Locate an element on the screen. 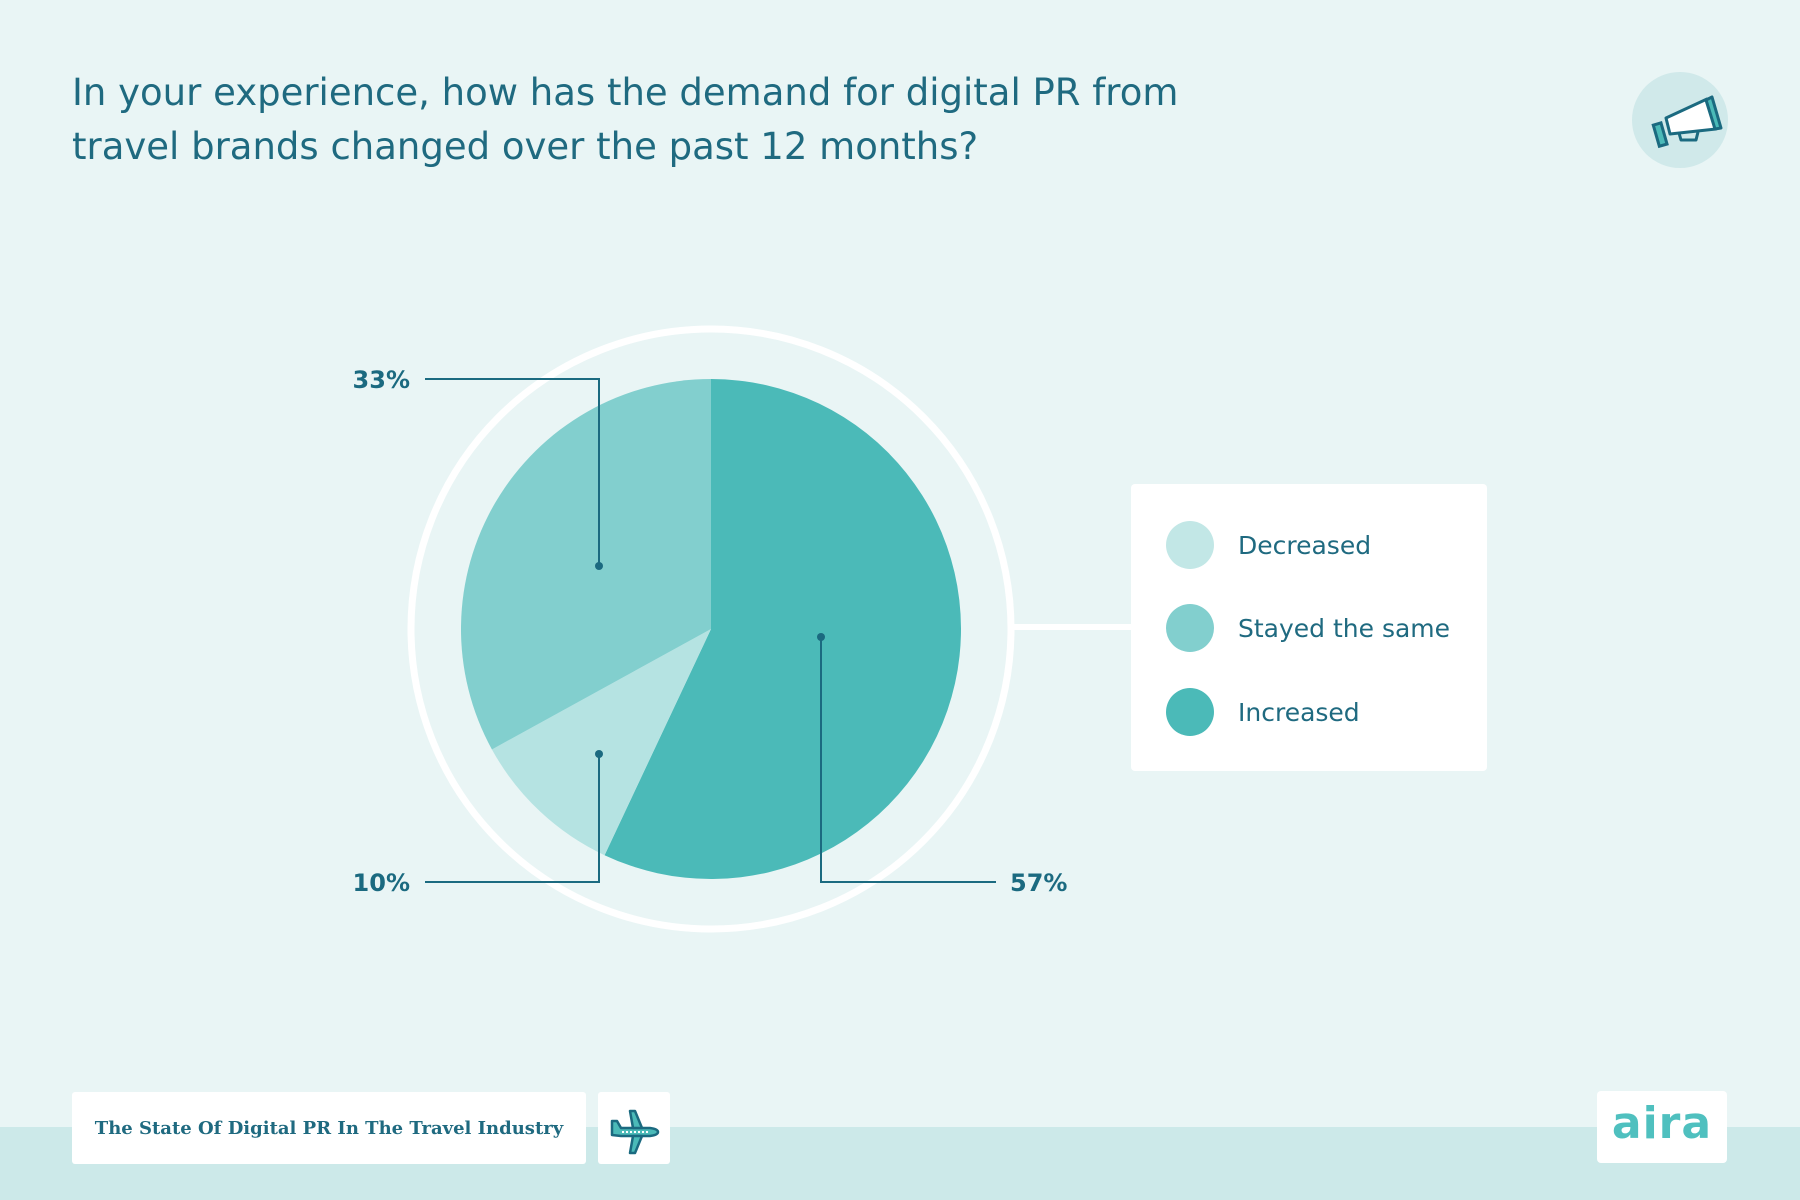 The image size is (1800, 1200). leader-dot-increased is located at coordinates (821, 637).